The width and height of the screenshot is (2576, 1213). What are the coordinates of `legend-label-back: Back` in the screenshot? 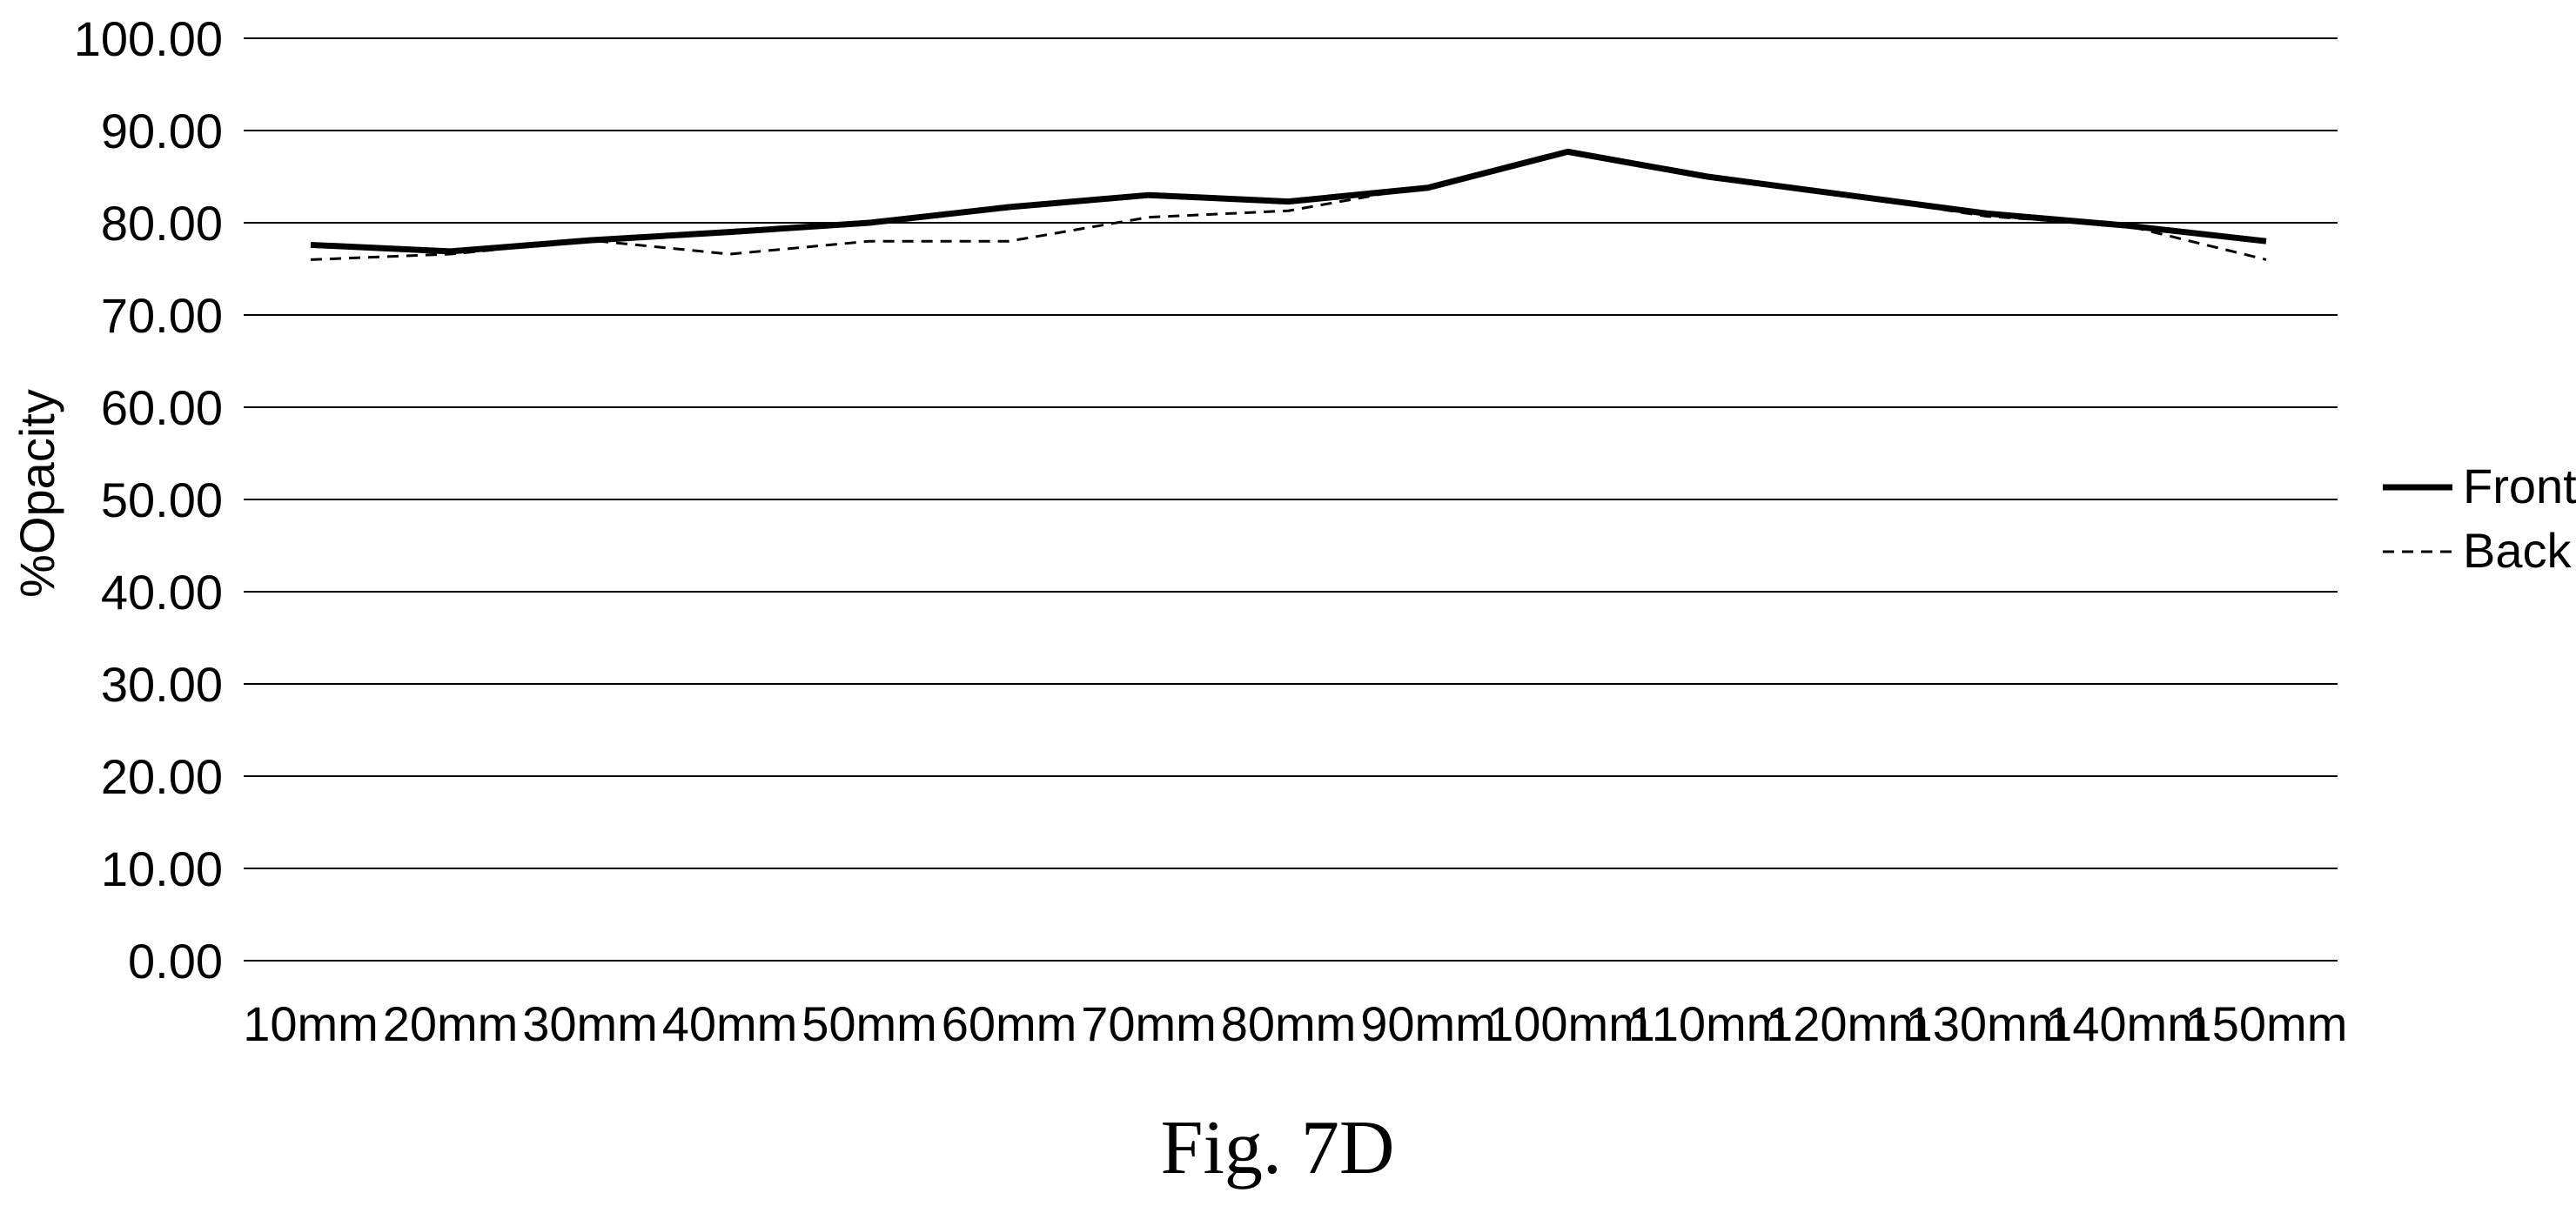 It's located at (2517, 550).